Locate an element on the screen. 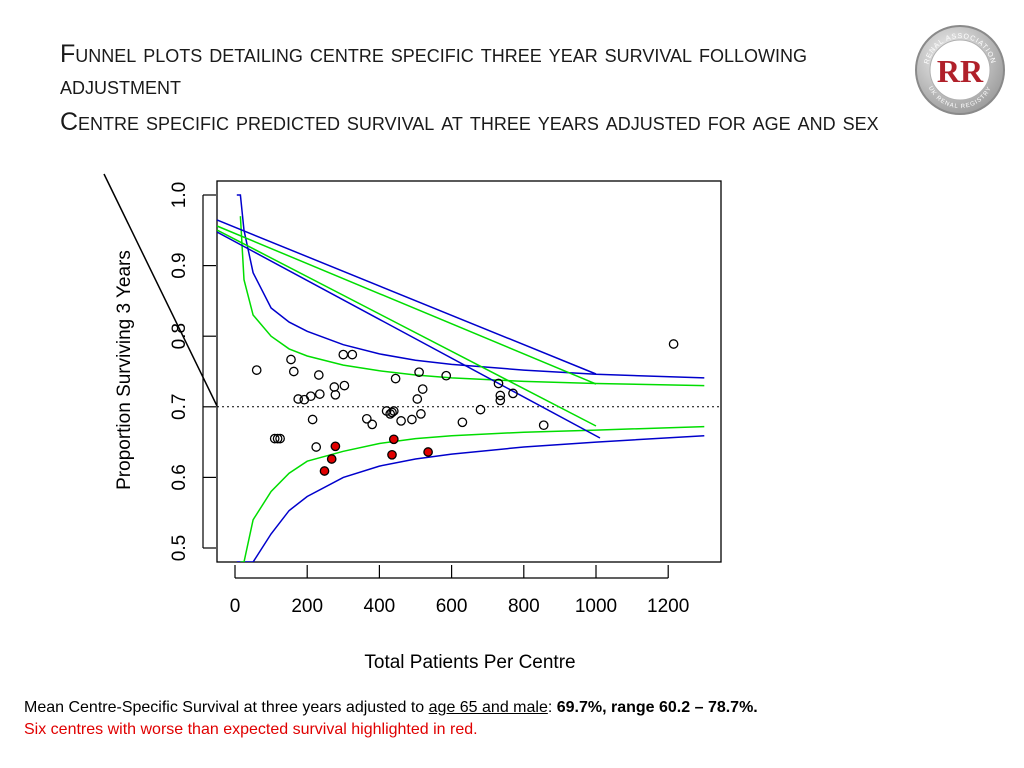 The height and width of the screenshot is (768, 1024). y-tick-label: 0.5 is located at coordinates (179, 548).